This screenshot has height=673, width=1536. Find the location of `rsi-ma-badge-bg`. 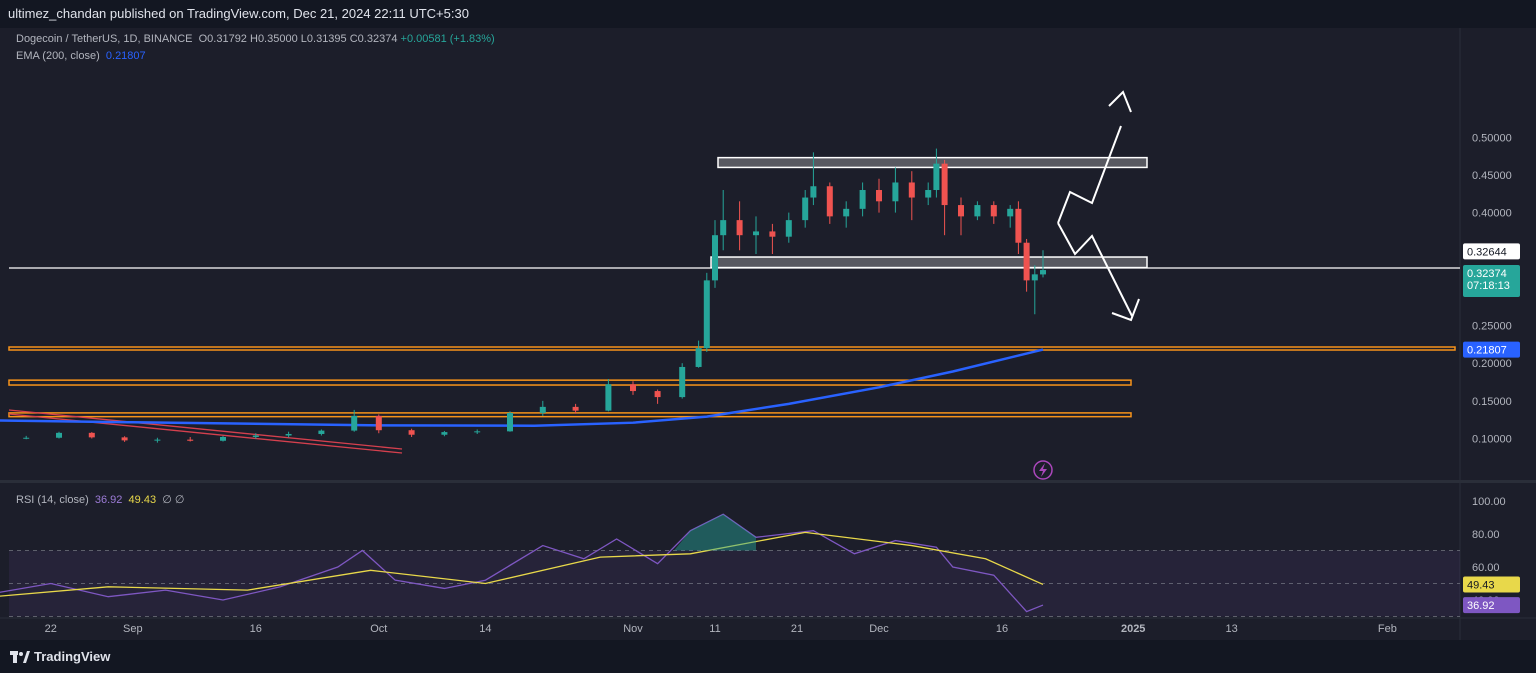

rsi-ma-badge-bg is located at coordinates (1491, 584).